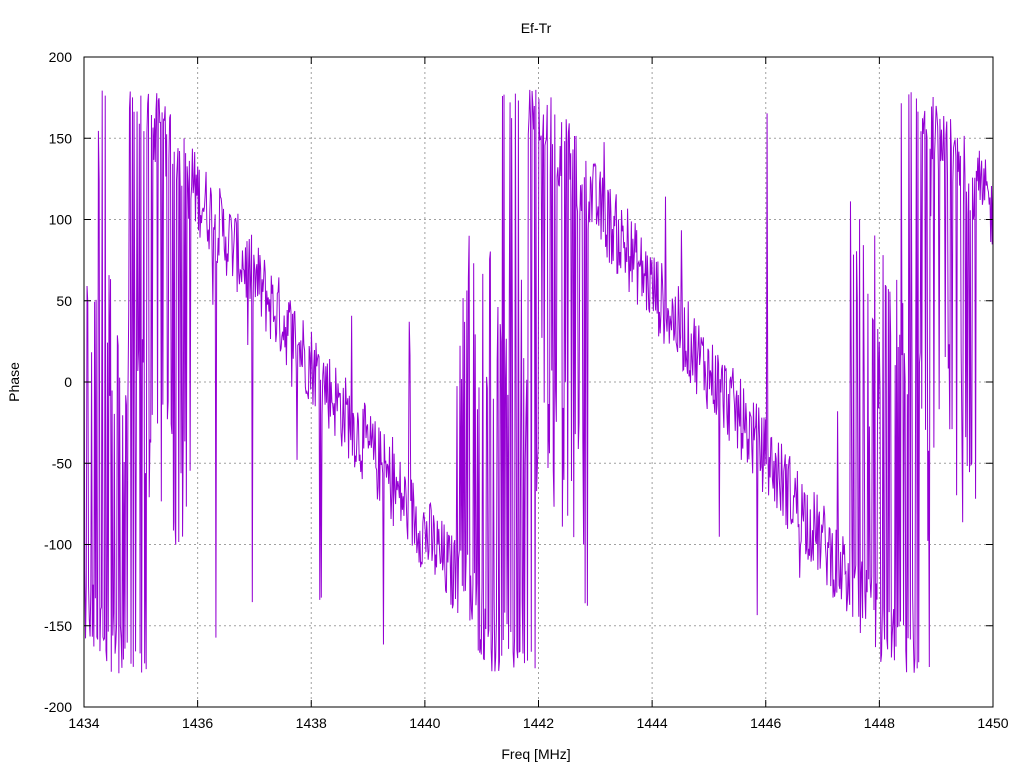 The height and width of the screenshot is (768, 1024). I want to click on x-tick-label: 1450, so click(992, 723).